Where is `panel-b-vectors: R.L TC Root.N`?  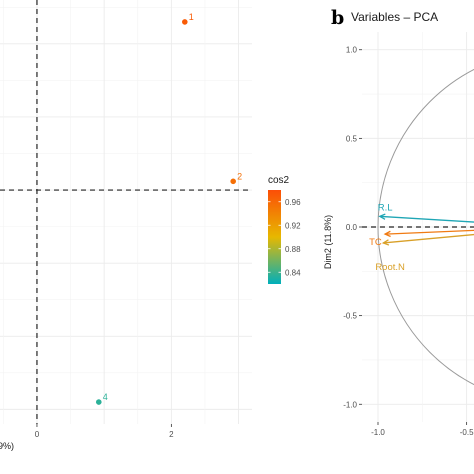
panel-b-vectors: R.L TC Root.N is located at coordinates (421, 237).